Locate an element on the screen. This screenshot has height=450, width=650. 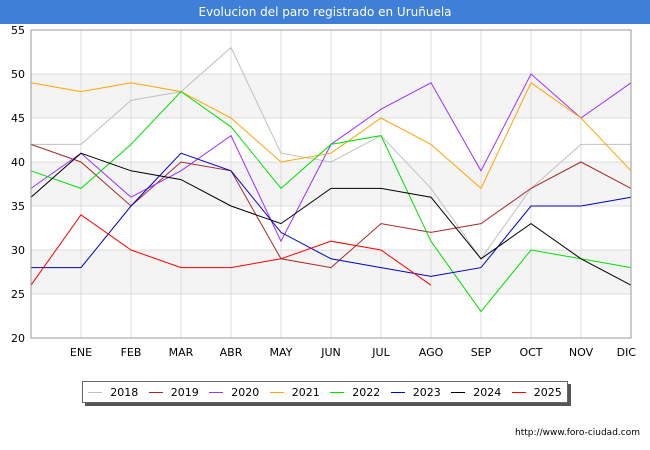
legend-label: 2020 is located at coordinates (245, 392).